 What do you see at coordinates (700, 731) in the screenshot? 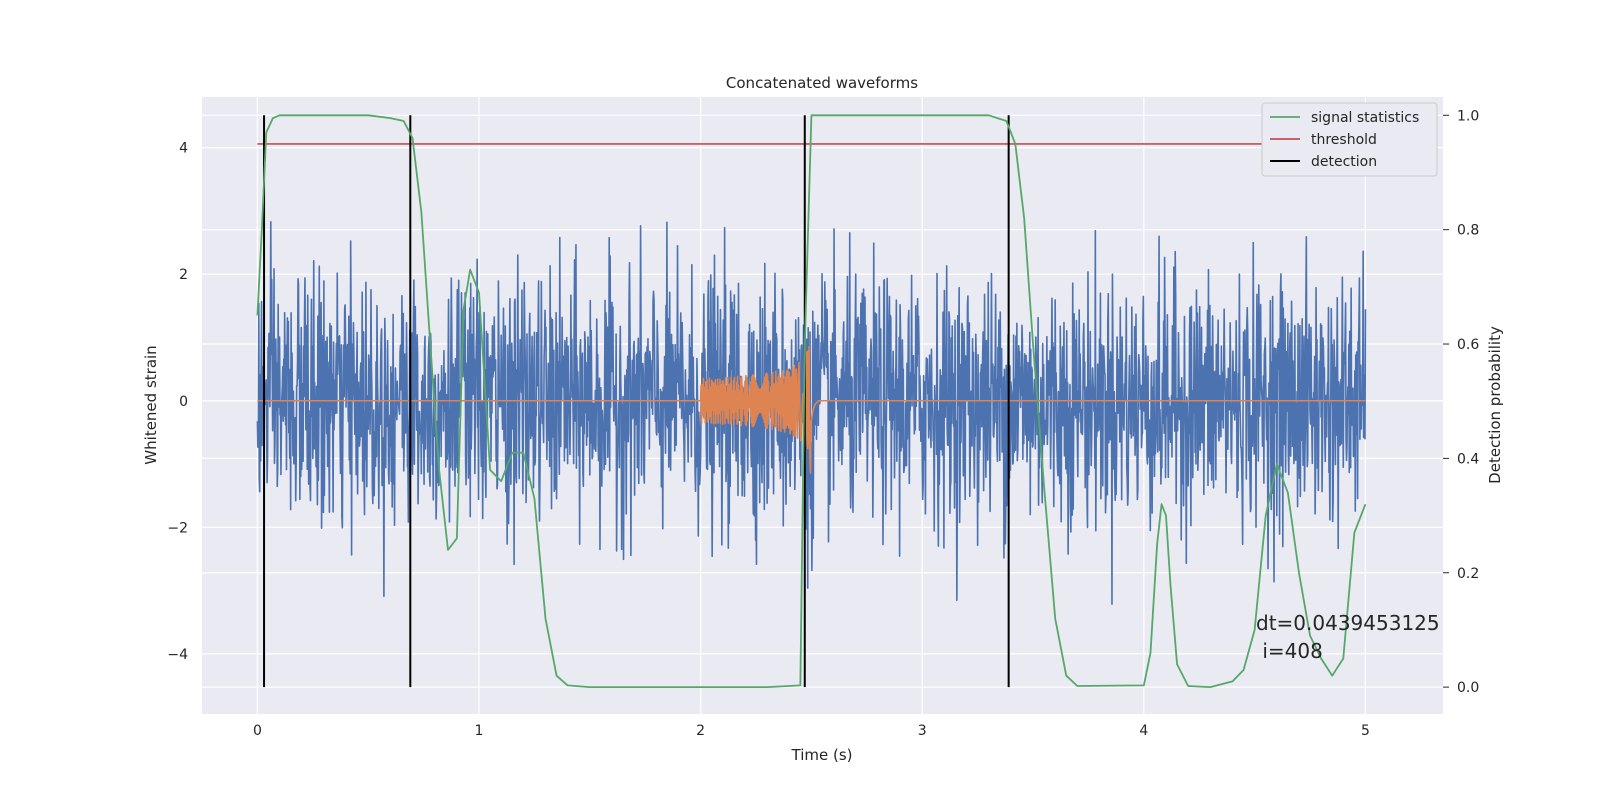
I see `x-tick-label: 2` at bounding box center [700, 731].